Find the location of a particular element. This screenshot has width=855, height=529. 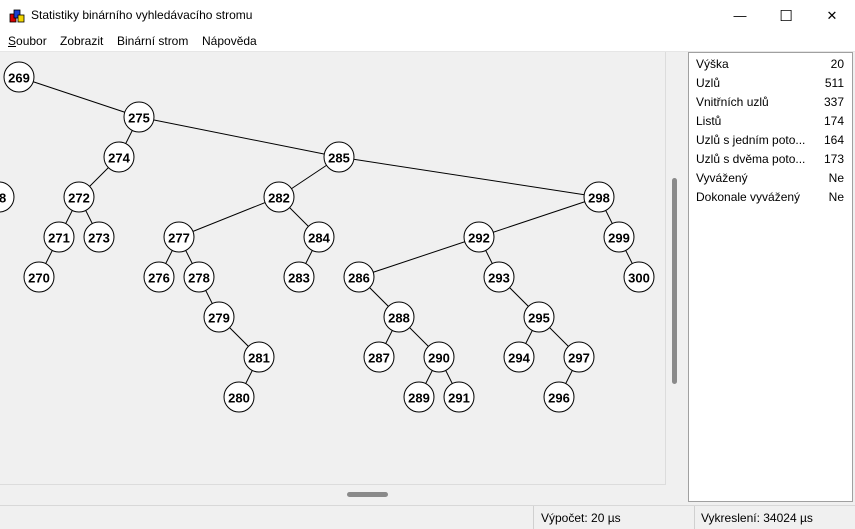

status-render-cell: Vykreslení: 34024 µs is located at coordinates (774, 517).